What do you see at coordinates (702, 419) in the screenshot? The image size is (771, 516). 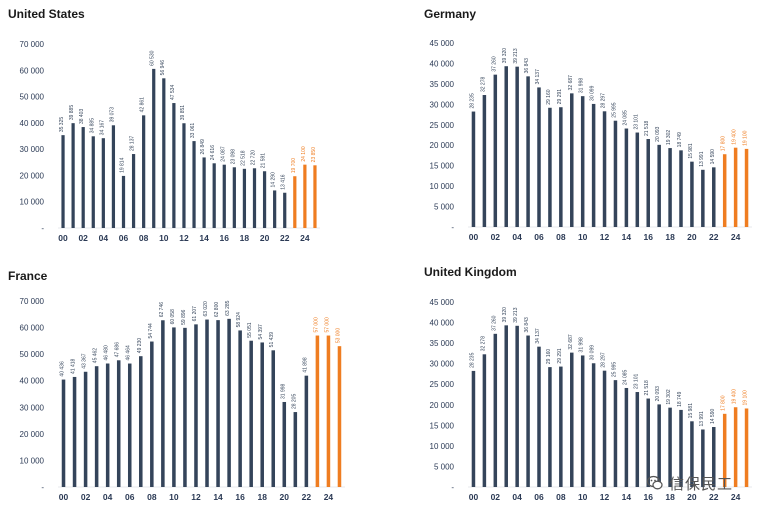 I see `data-label: 13 991` at bounding box center [702, 419].